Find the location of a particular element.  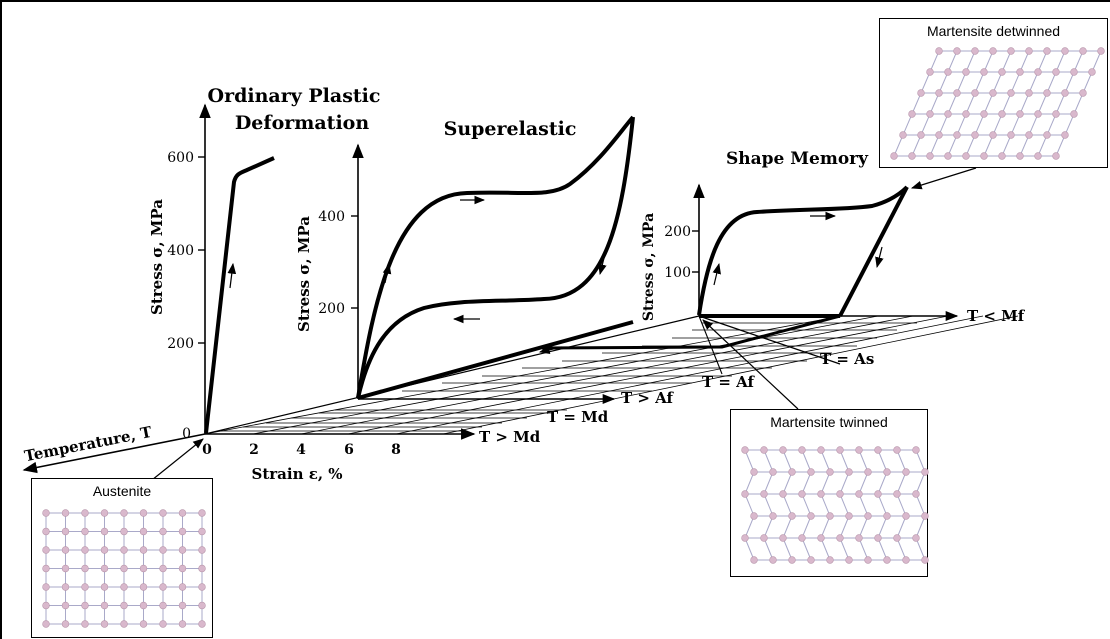

sm-tick-100: 100 is located at coordinates (677, 273).